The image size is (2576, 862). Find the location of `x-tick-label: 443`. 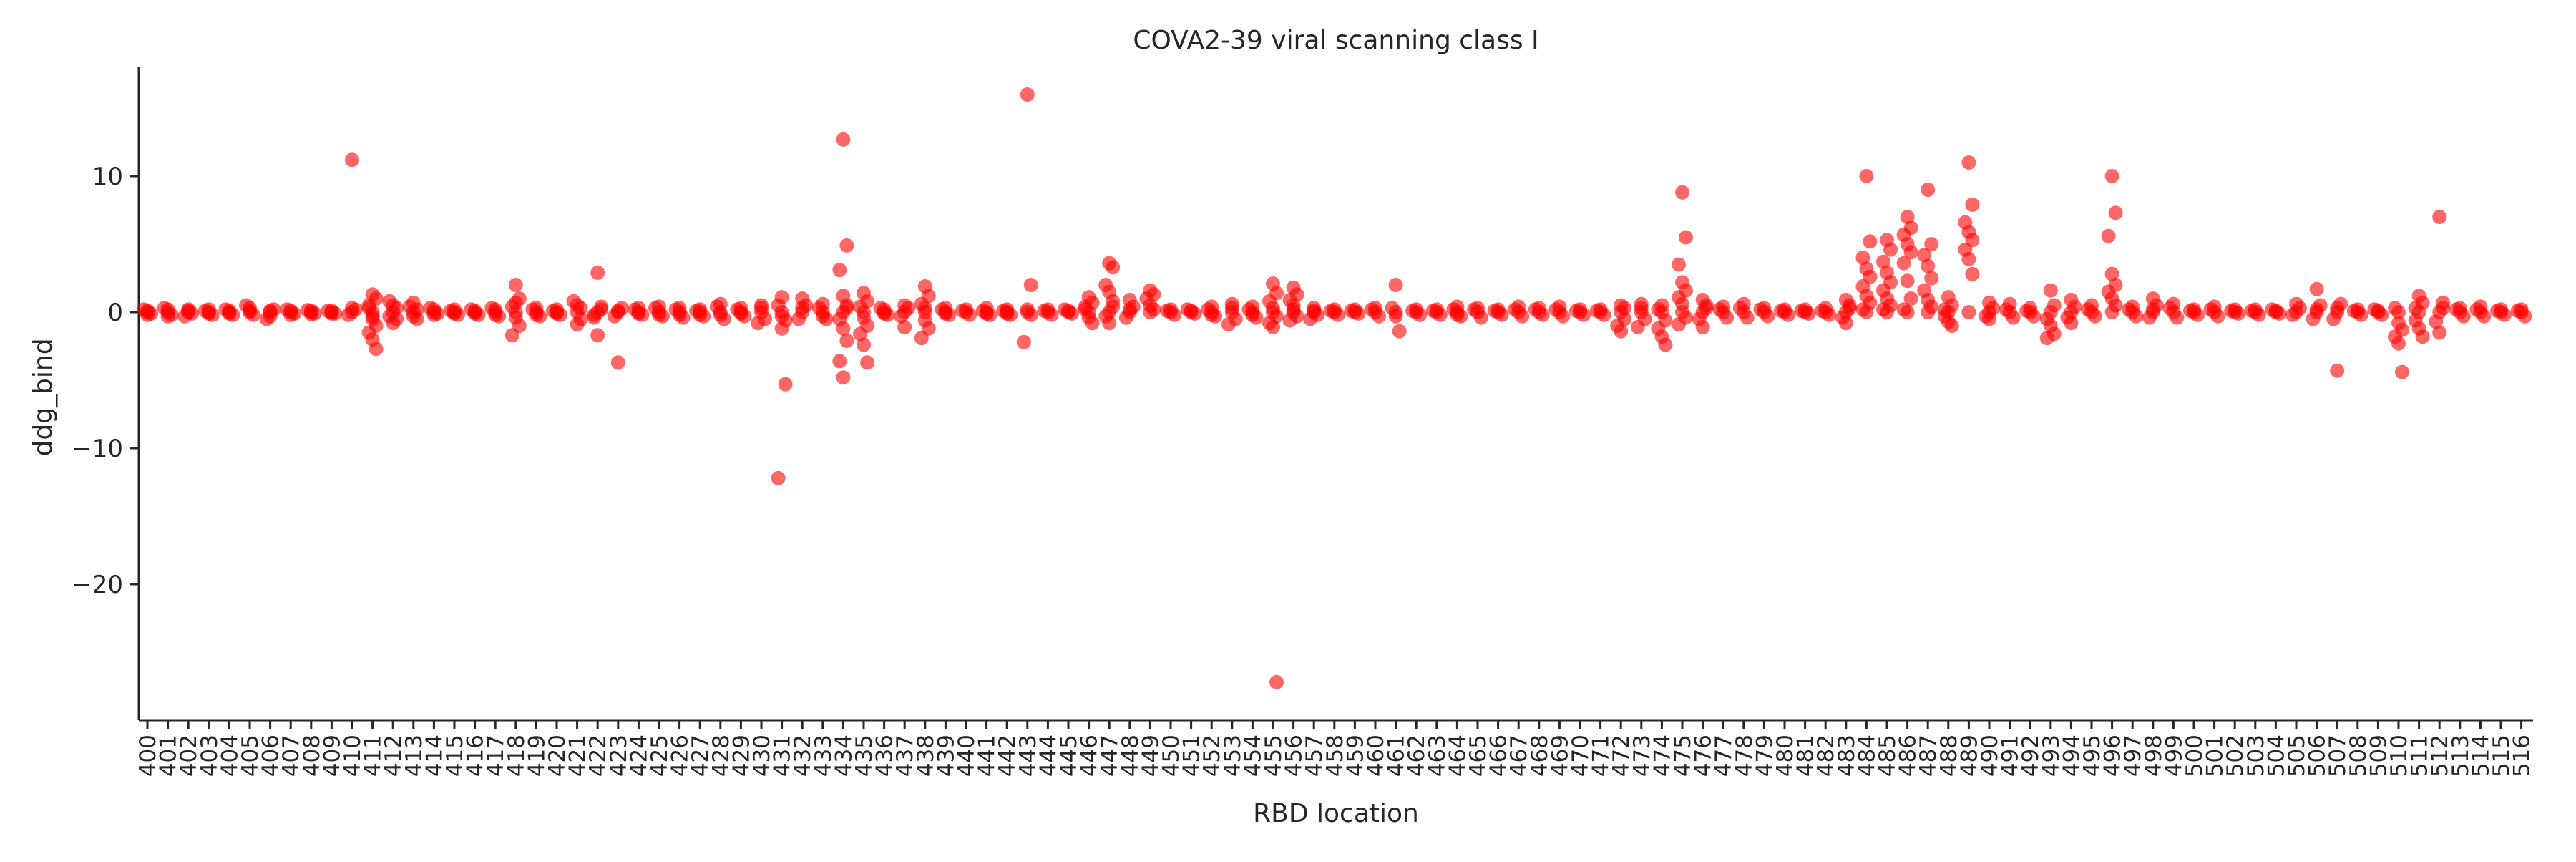

x-tick-label: 443 is located at coordinates (1028, 756).